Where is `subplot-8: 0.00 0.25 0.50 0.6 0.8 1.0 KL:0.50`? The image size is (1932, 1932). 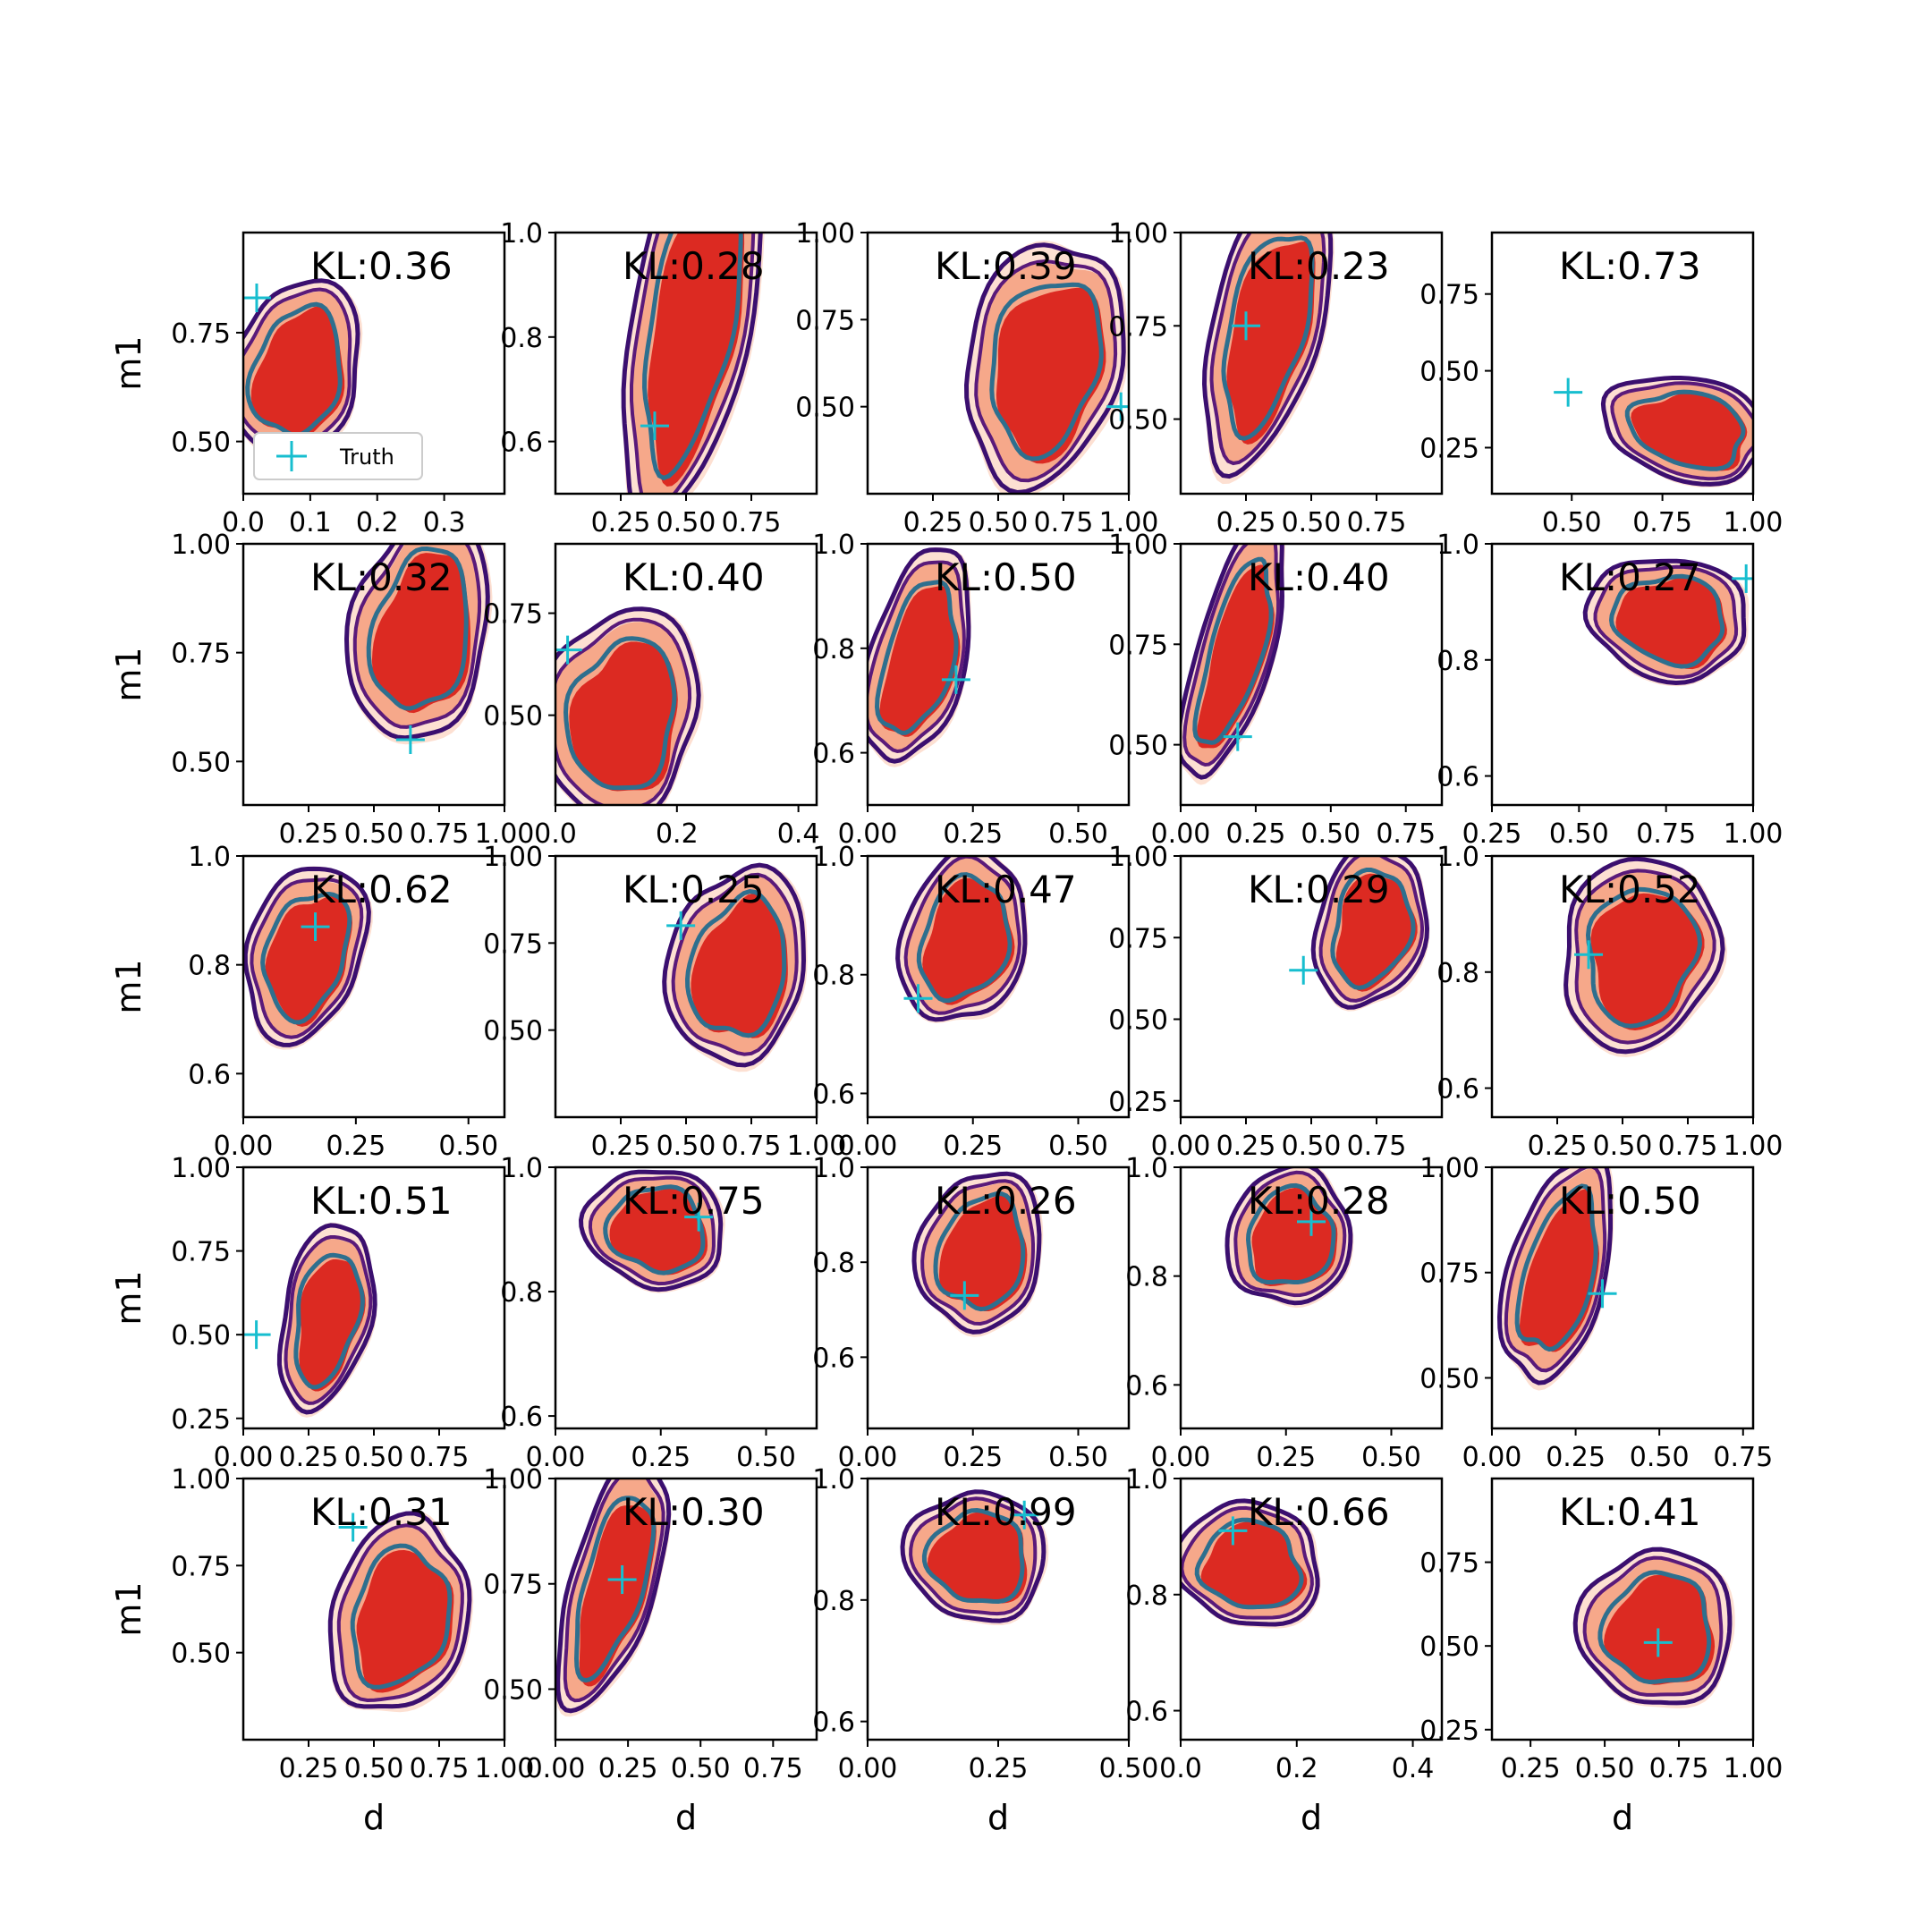 subplot-8: 0.00 0.25 0.50 0.6 0.8 1.0 KL:0.50 is located at coordinates (971, 690).